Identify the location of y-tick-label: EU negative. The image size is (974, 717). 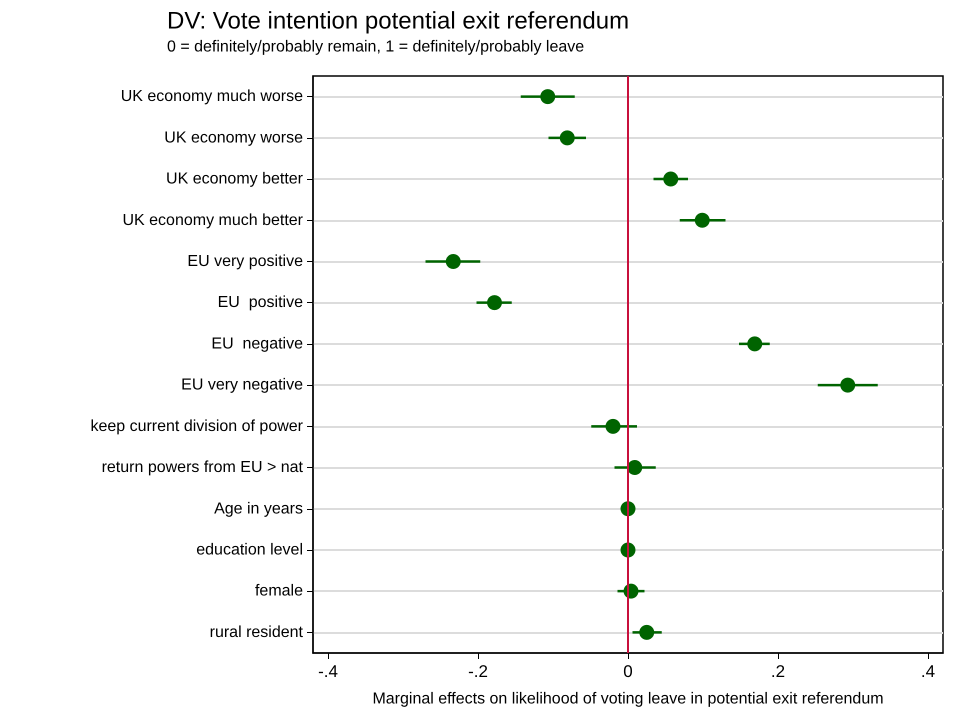
(257, 343).